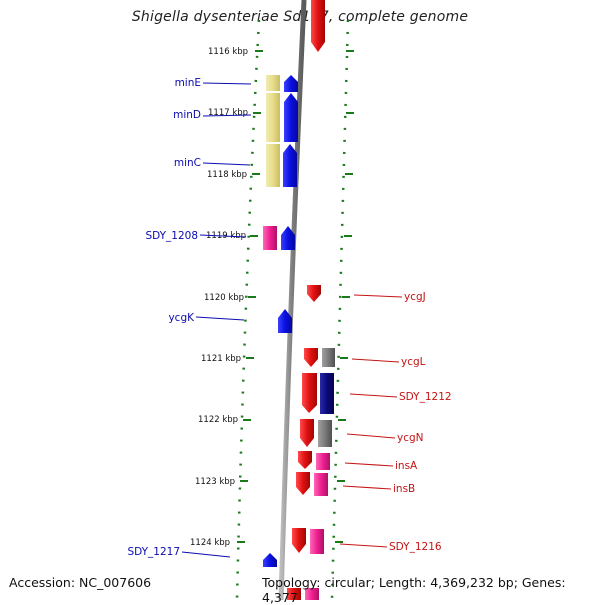 This screenshot has width=600, height=605. What do you see at coordinates (248, 309) in the screenshot?
I see `left-scale-ring` at bounding box center [248, 309].